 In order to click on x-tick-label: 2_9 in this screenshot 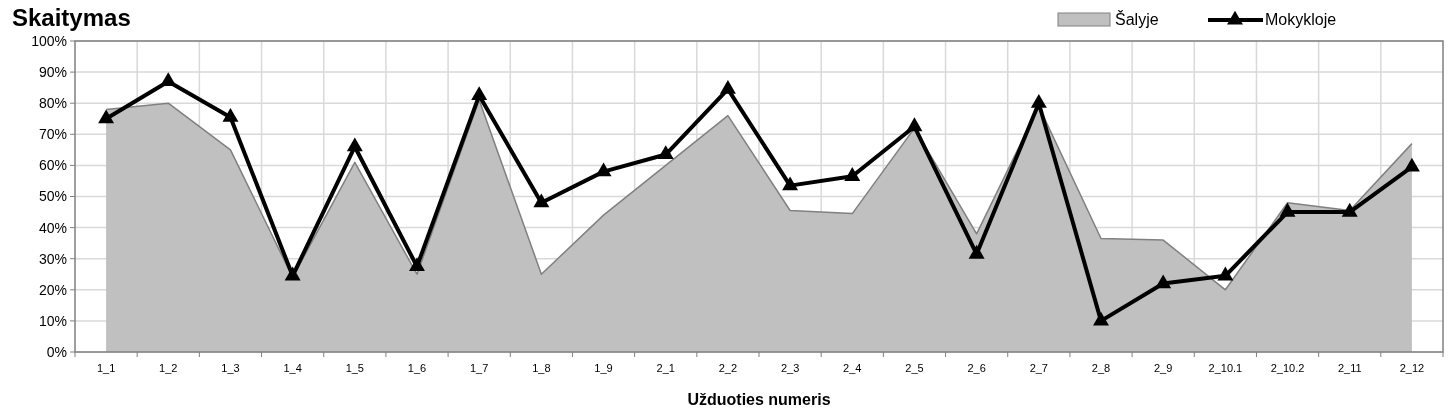, I will do `click(1163, 368)`.